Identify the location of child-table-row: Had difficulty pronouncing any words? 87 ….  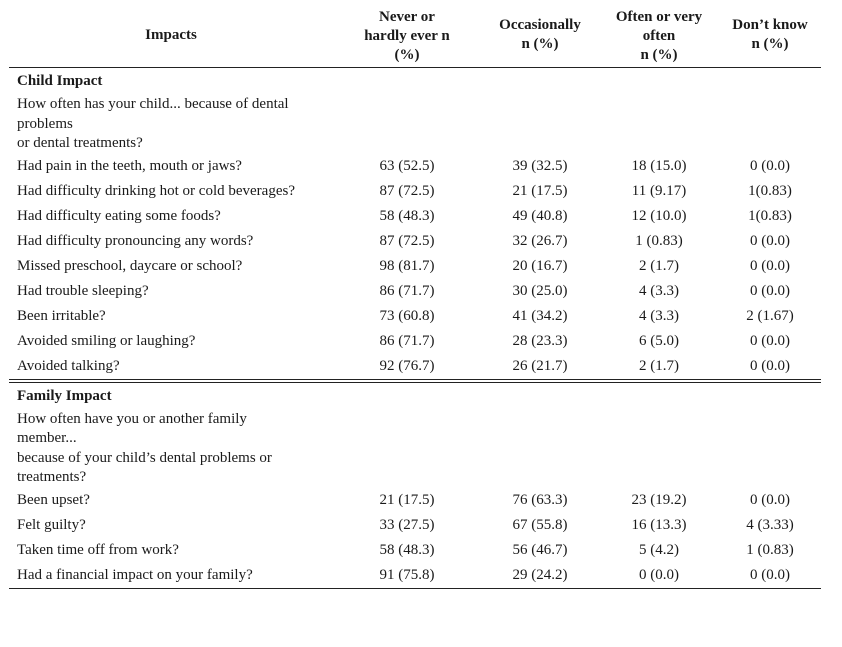
(415, 241).